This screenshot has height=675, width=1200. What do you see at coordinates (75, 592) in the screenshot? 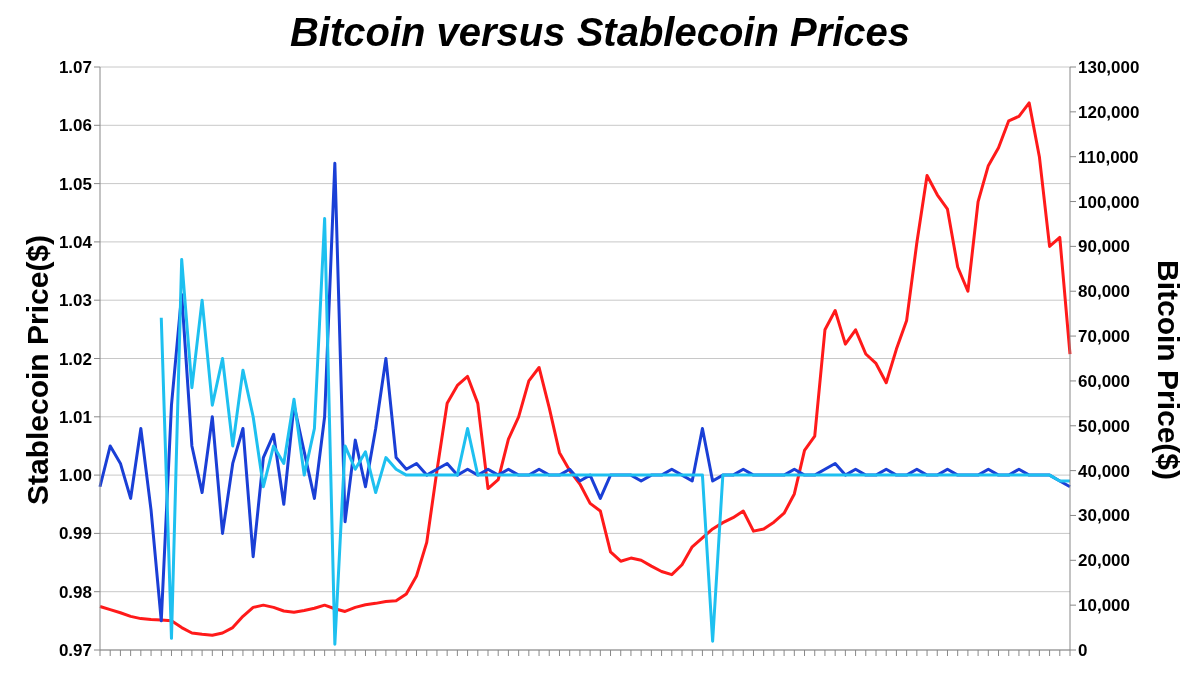
I see `y-tick-label: 0.98` at bounding box center [75, 592].